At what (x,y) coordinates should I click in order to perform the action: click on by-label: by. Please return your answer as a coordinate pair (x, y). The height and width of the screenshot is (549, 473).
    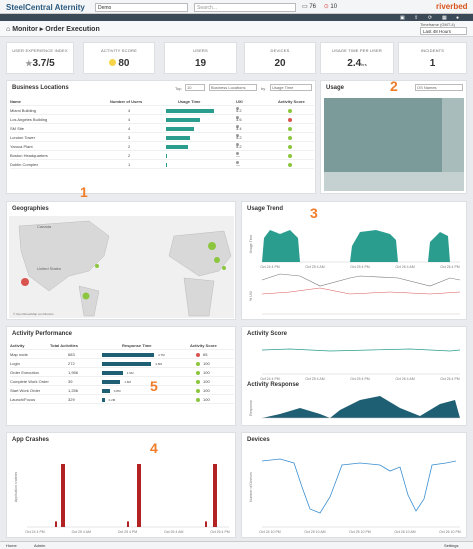
    Looking at the image, I should click on (263, 88).